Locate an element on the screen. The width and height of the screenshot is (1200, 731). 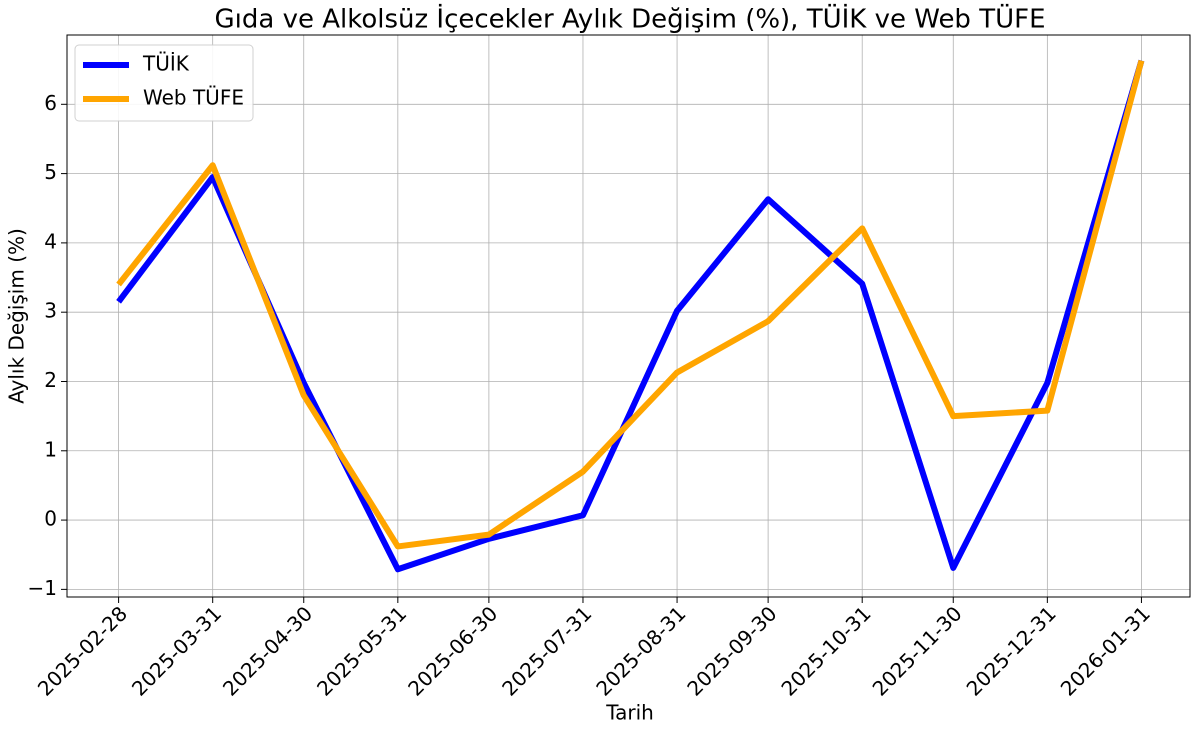
y-tick-label: 5 is located at coordinates (50, 172).